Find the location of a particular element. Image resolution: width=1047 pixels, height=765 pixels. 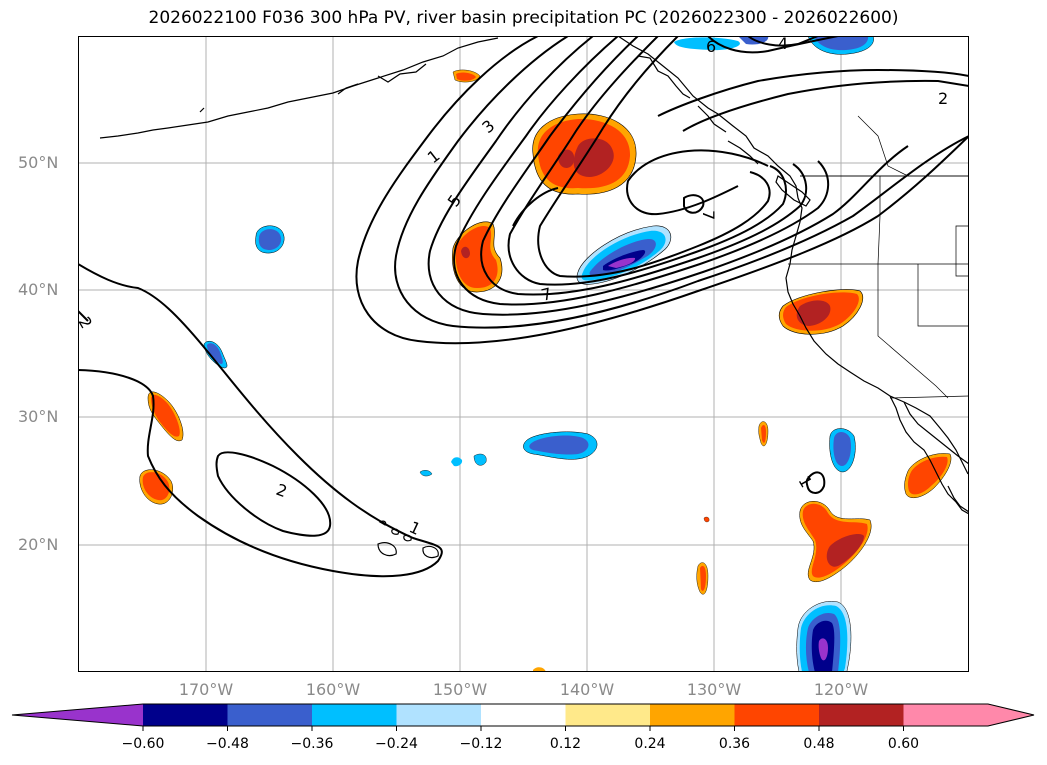

lat-label-30n: 30°N is located at coordinates (38, 416).